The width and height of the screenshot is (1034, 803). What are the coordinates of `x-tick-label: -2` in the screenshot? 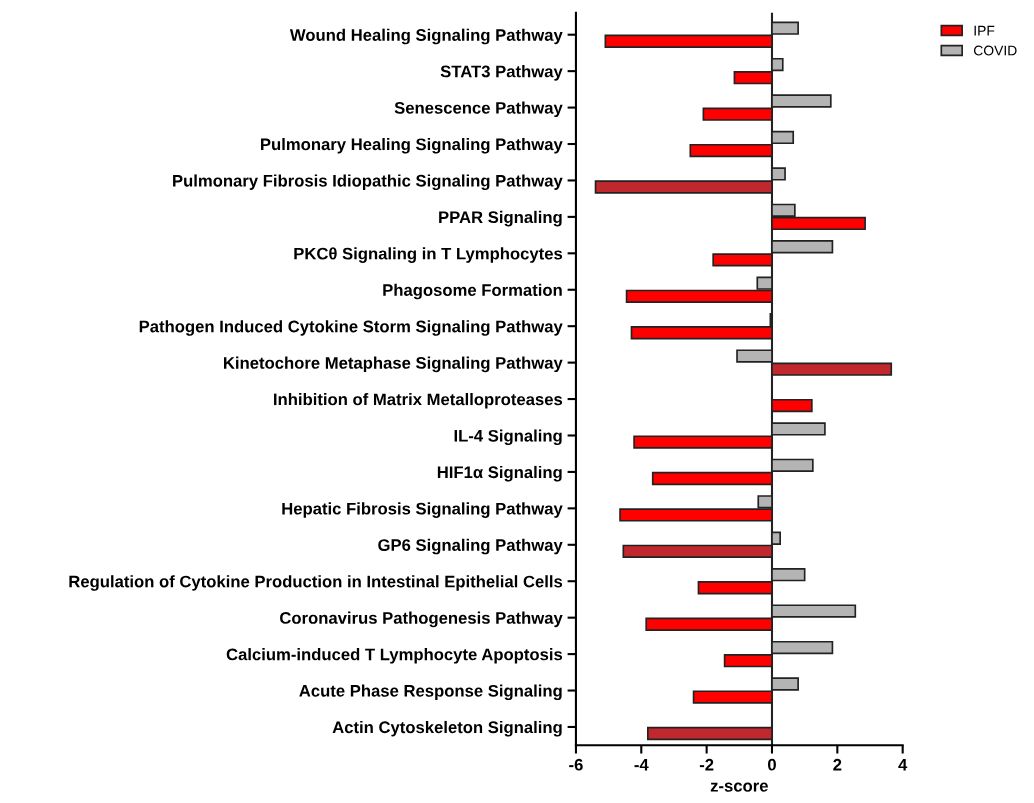 It's located at (706, 764).